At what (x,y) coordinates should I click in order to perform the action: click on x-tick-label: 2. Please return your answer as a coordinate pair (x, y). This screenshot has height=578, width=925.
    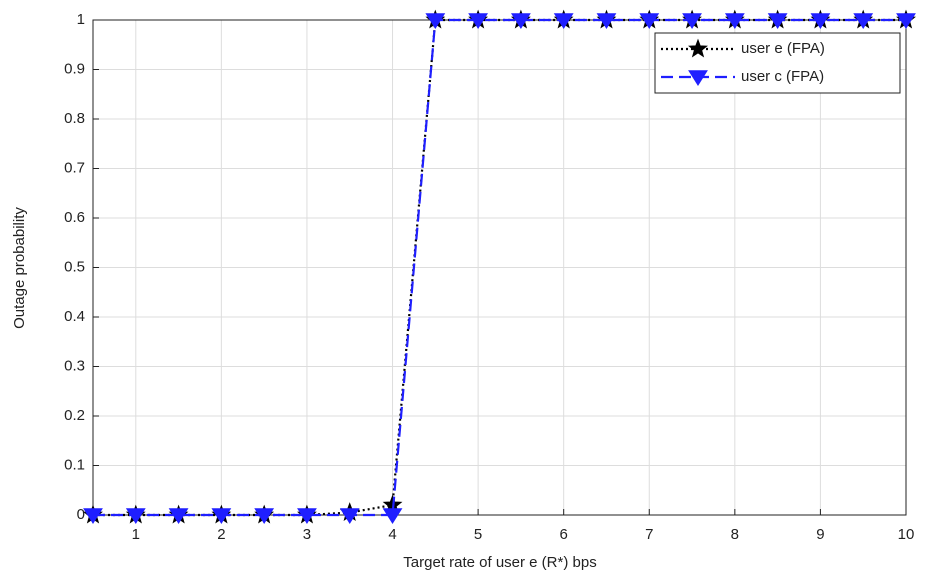
    Looking at the image, I should click on (221, 534).